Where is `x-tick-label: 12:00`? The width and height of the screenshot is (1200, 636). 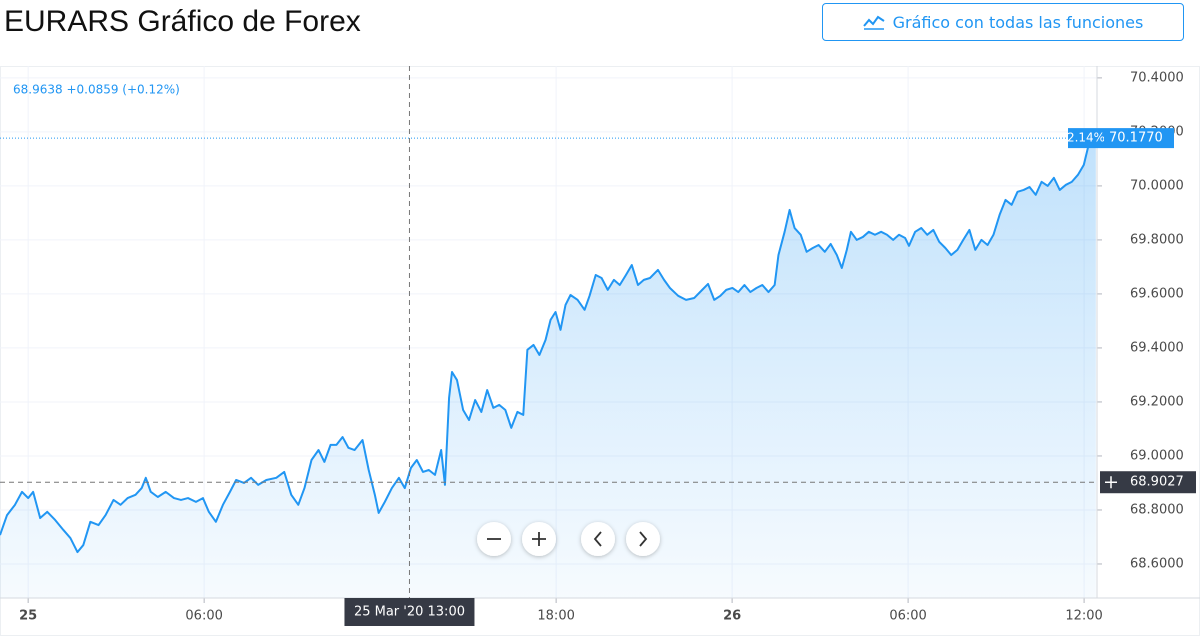
x-tick-label: 12:00 is located at coordinates (1083, 616).